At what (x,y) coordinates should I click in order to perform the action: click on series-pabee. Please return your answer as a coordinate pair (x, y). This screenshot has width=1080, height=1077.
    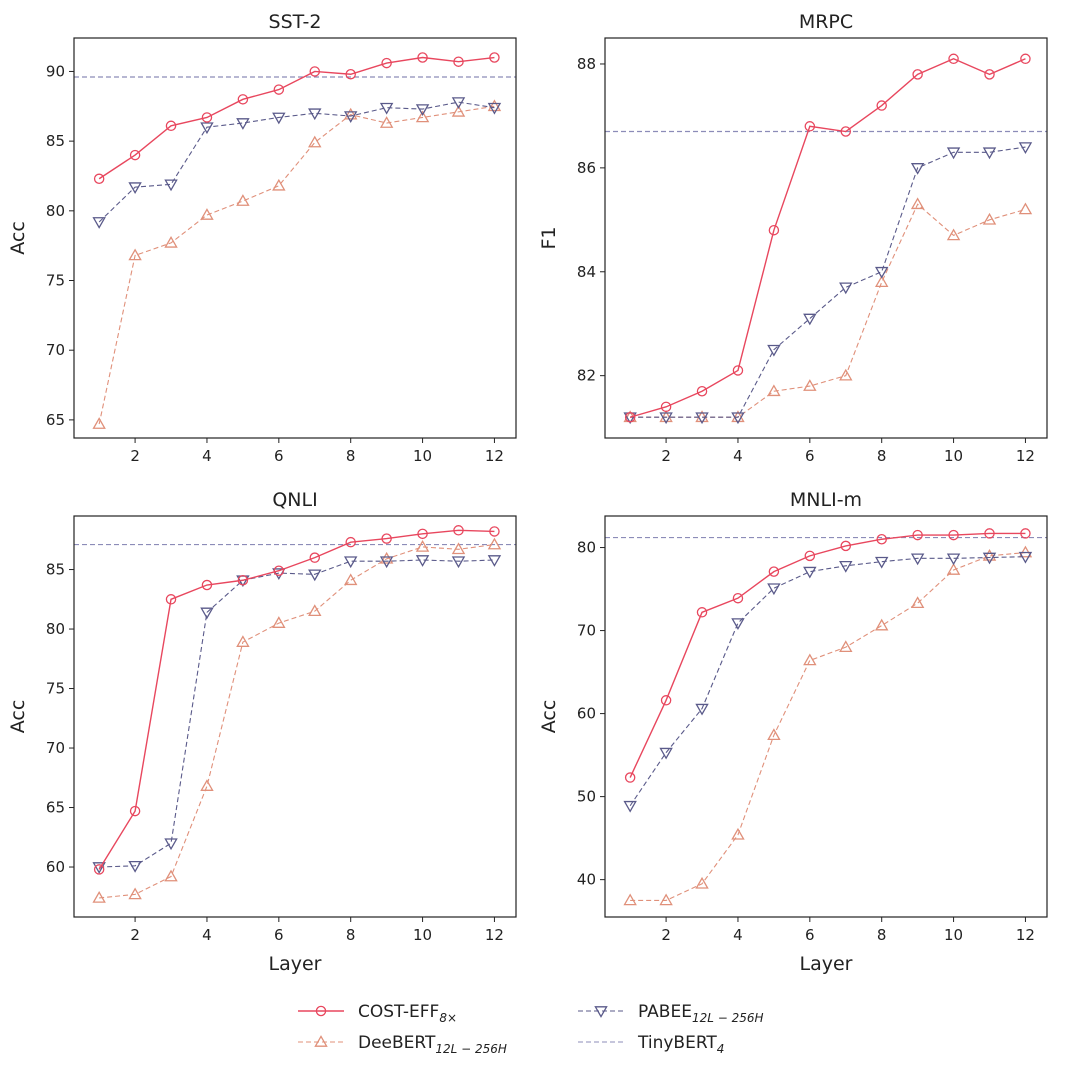
    Looking at the image, I should click on (297, 163).